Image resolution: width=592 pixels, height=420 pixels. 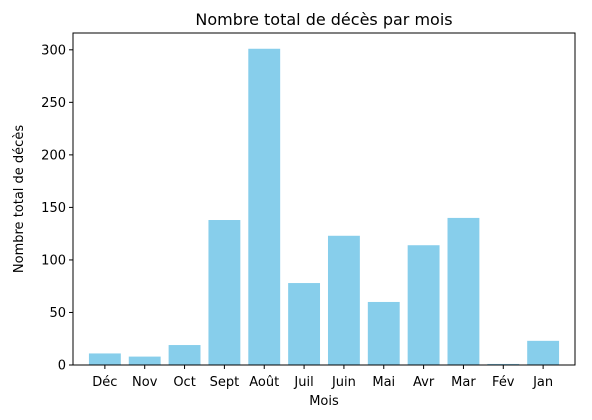 What do you see at coordinates (463, 382) in the screenshot?
I see `x-tick-label: Mar` at bounding box center [463, 382].